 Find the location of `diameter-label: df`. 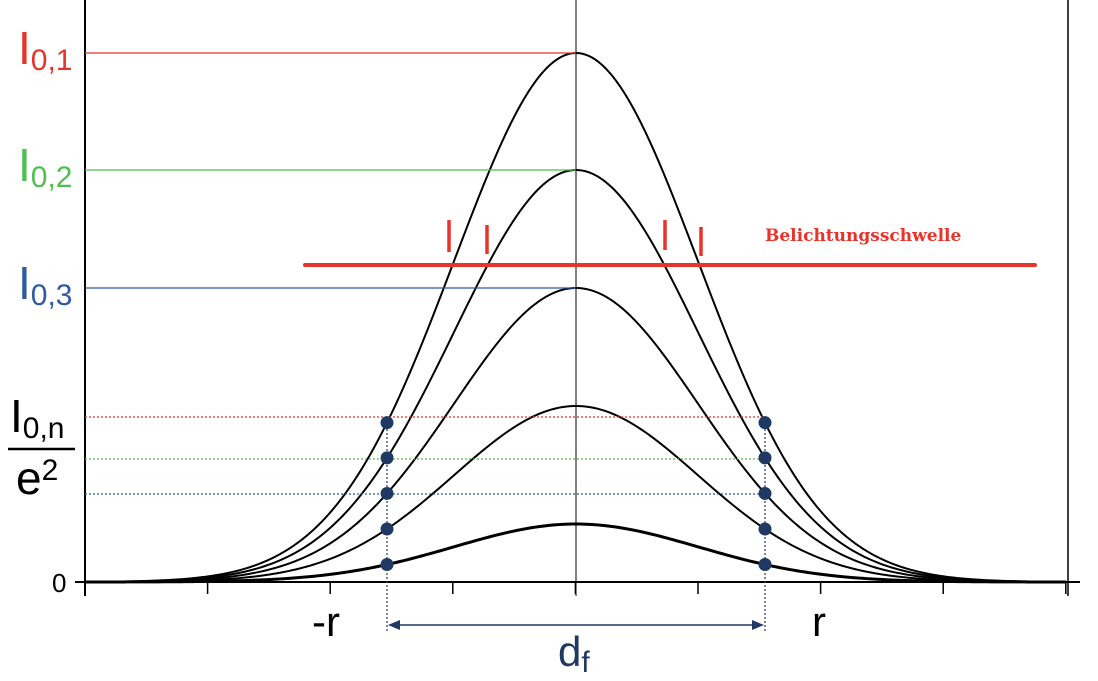

diameter-label: df is located at coordinates (574, 653).